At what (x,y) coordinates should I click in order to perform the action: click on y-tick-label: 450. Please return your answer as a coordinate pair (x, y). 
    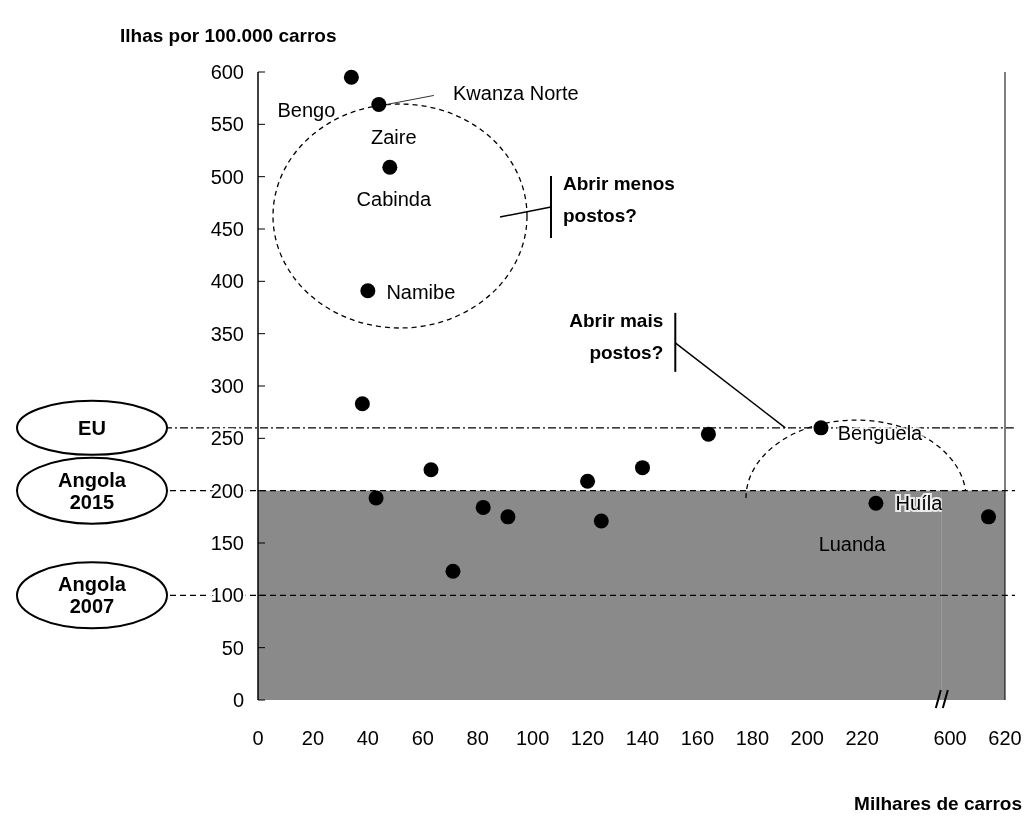
    Looking at the image, I should click on (227, 229).